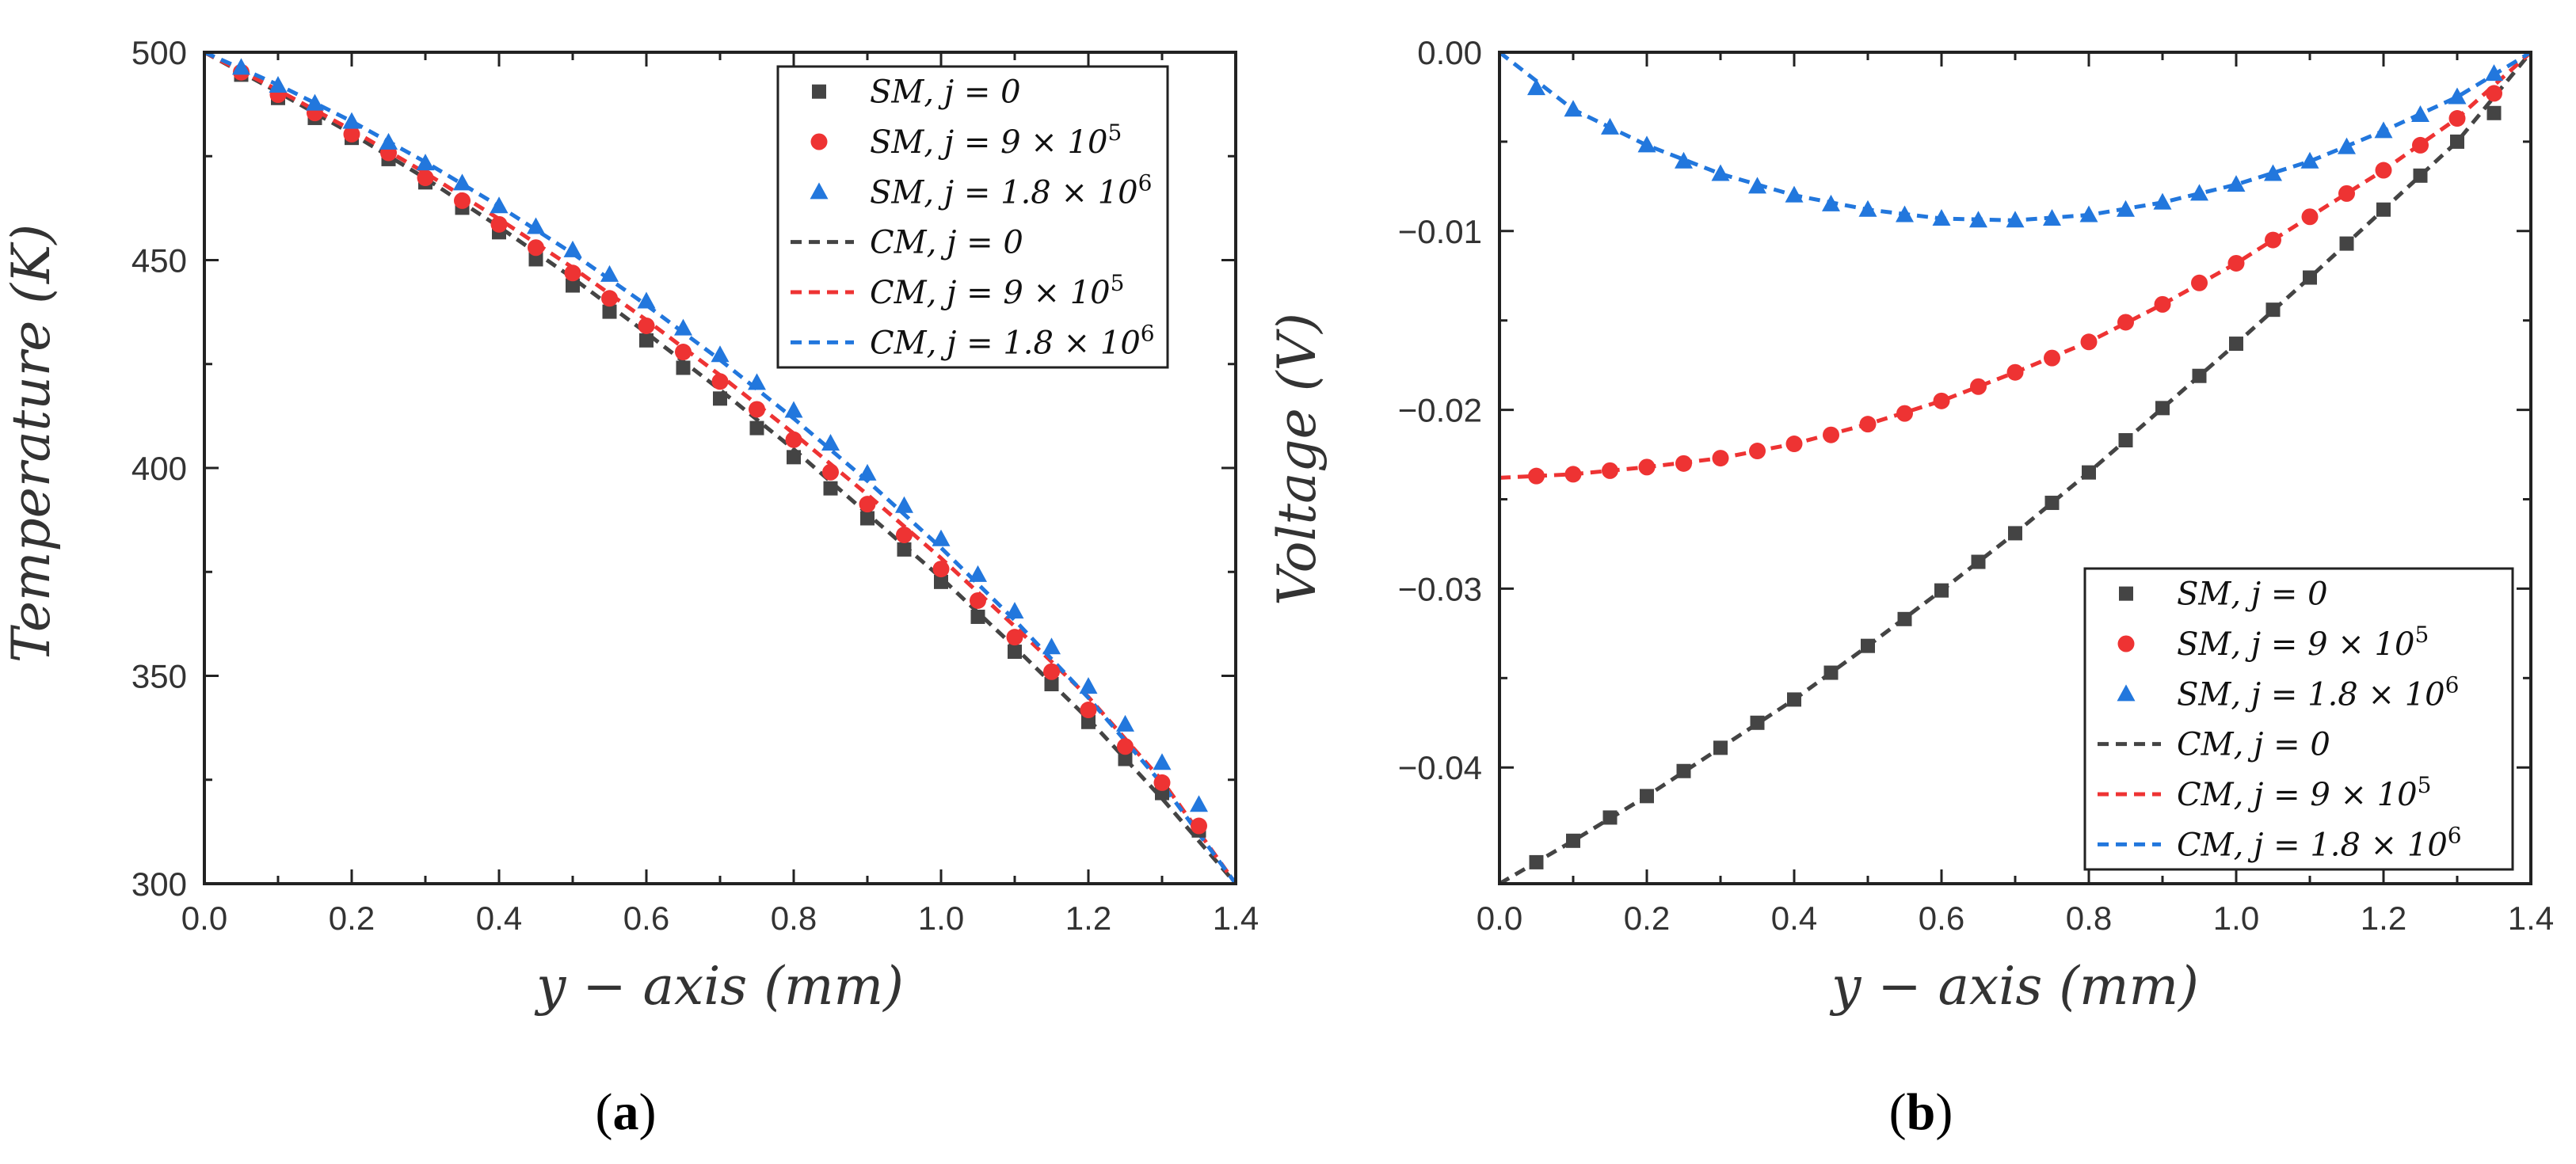 The height and width of the screenshot is (1164, 2576). I want to click on panel-label: (b), so click(1921, 1112).